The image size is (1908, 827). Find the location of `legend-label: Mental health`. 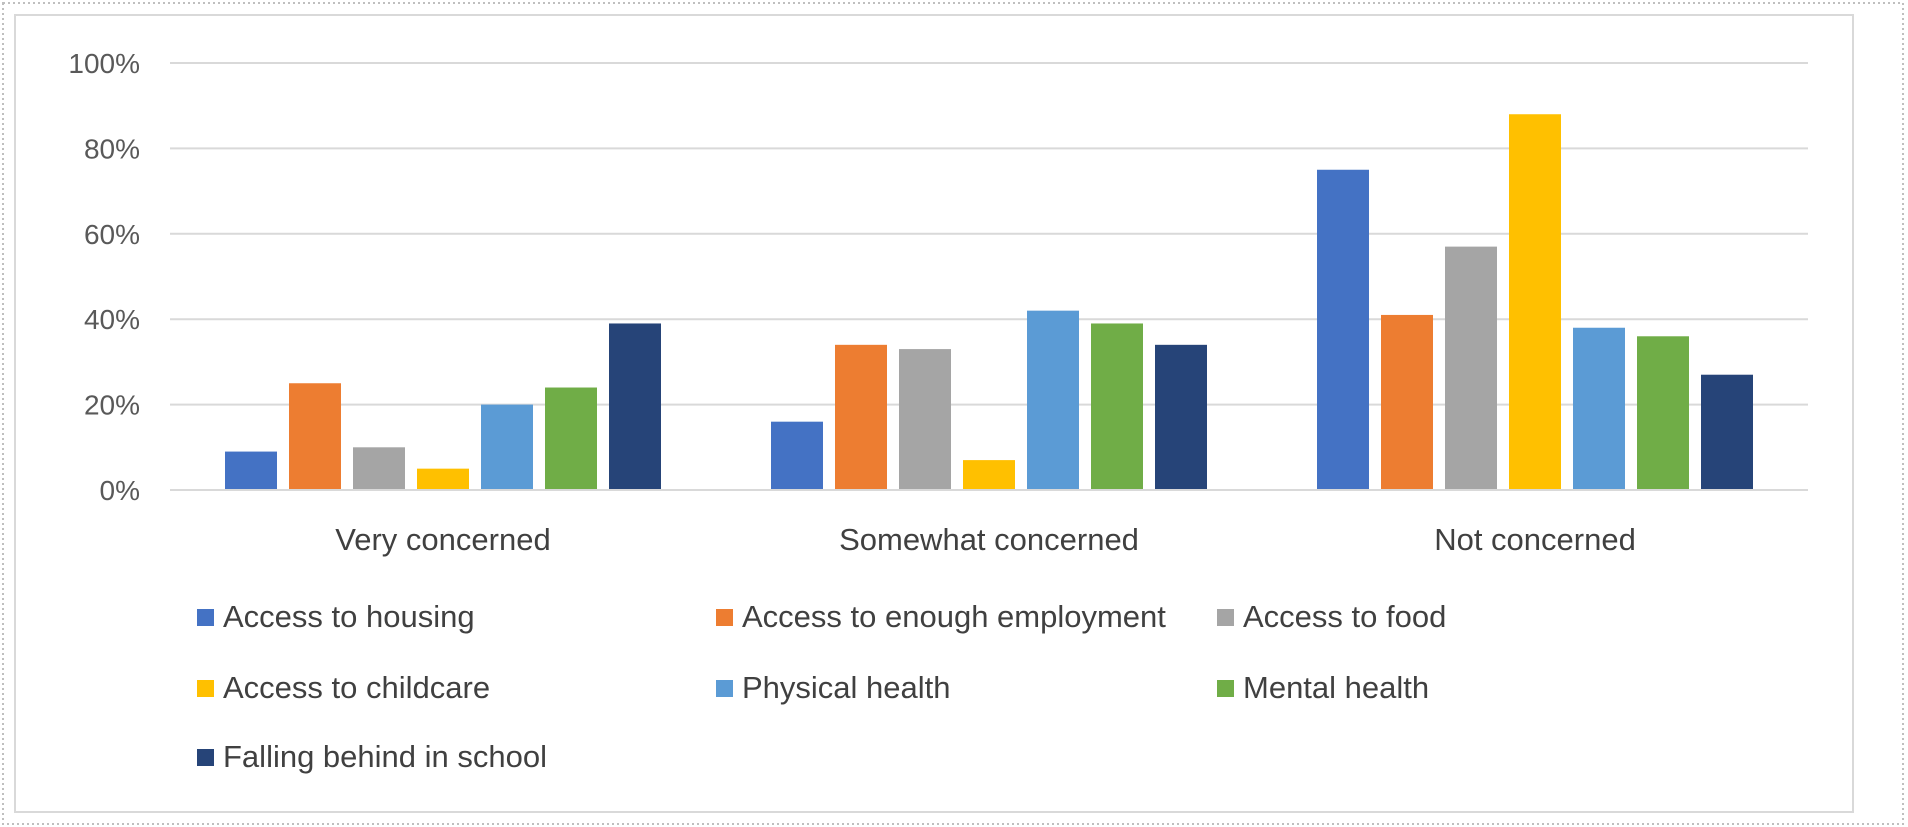

legend-label: Mental health is located at coordinates (1336, 687).